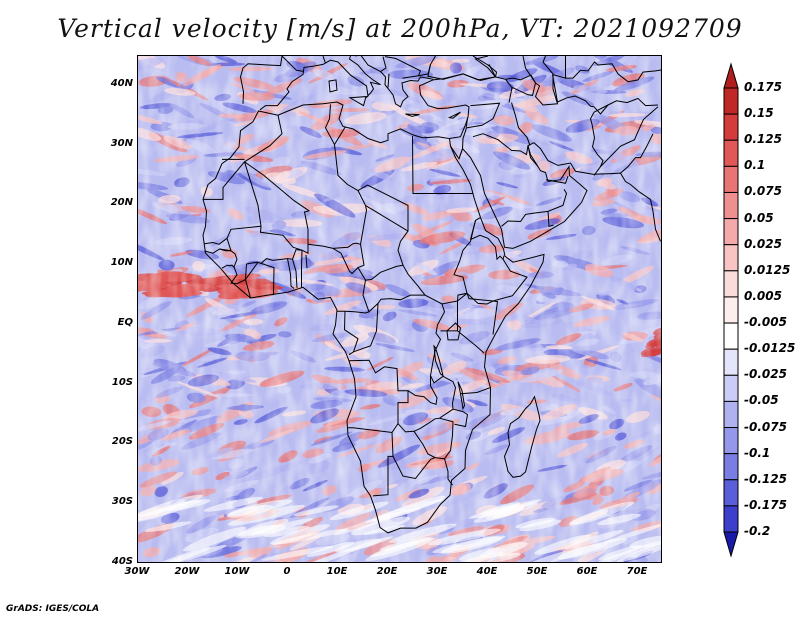 The width and height of the screenshot is (800, 618). Describe the element at coordinates (763, 87) in the screenshot. I see `colorbar-label: 0.175` at that location.